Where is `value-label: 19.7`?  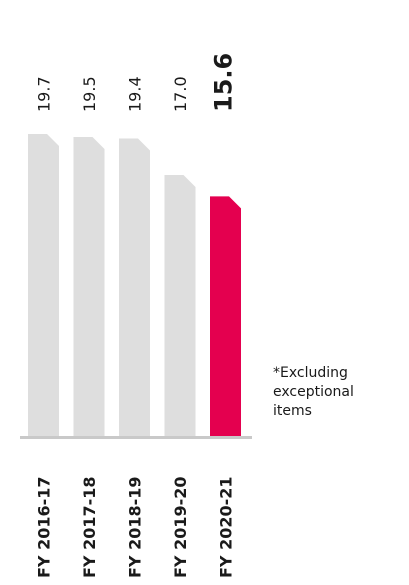 value-label: 19.7 is located at coordinates (44, 94).